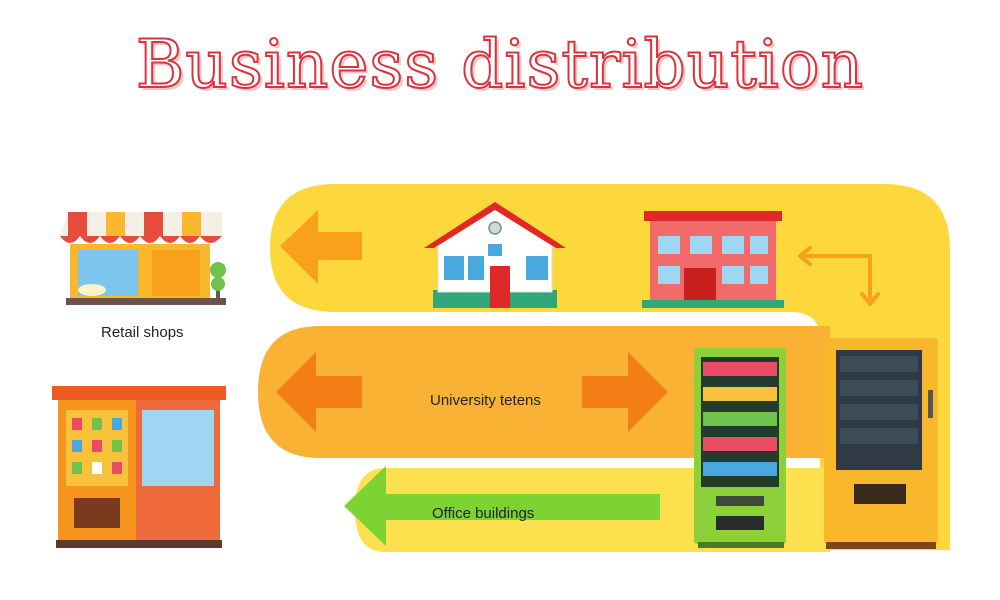  What do you see at coordinates (319, 392) in the screenshot?
I see `left-arrow-middle` at bounding box center [319, 392].